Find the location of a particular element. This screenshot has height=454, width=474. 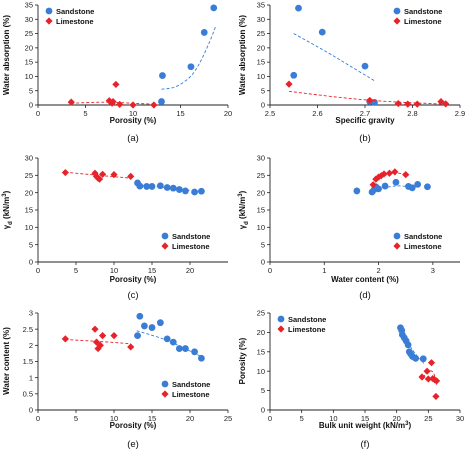

panel-label: (e) is located at coordinates (133, 444).